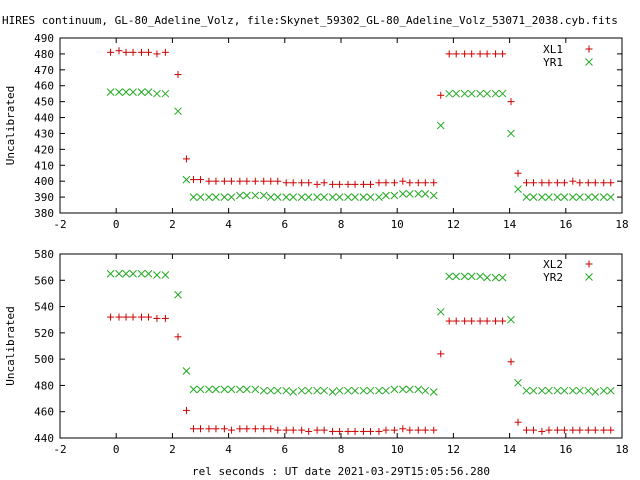 This screenshot has height=480, width=640. What do you see at coordinates (228, 224) in the screenshot?
I see `x-tick-label: 4` at bounding box center [228, 224].